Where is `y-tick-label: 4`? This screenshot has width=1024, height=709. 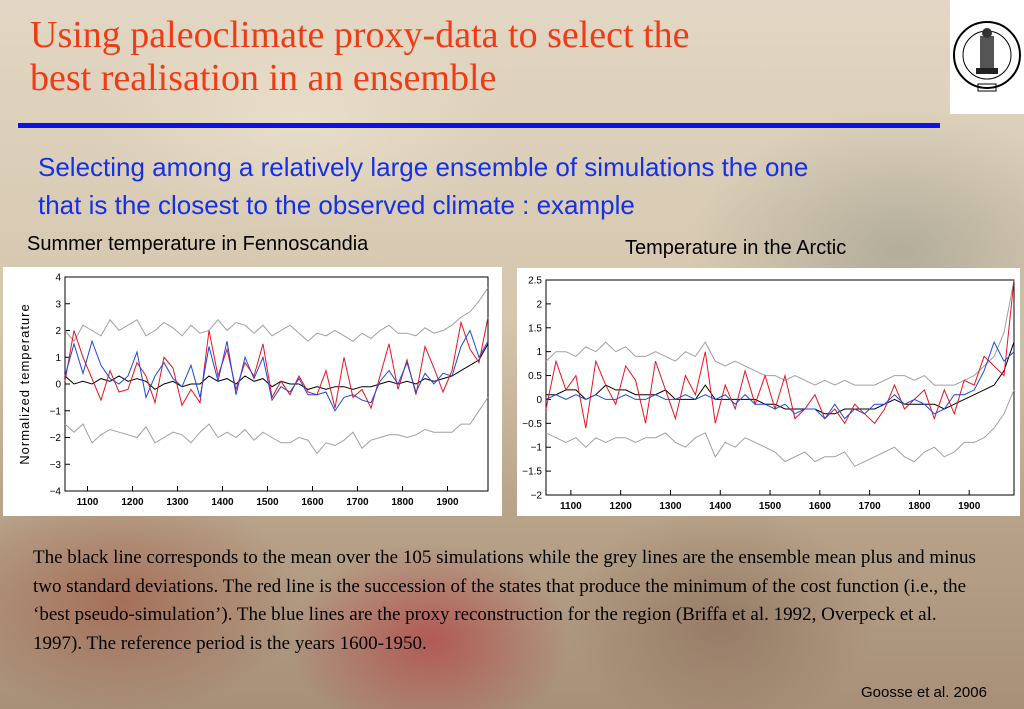 y-tick-label: 4 is located at coordinates (58, 278).